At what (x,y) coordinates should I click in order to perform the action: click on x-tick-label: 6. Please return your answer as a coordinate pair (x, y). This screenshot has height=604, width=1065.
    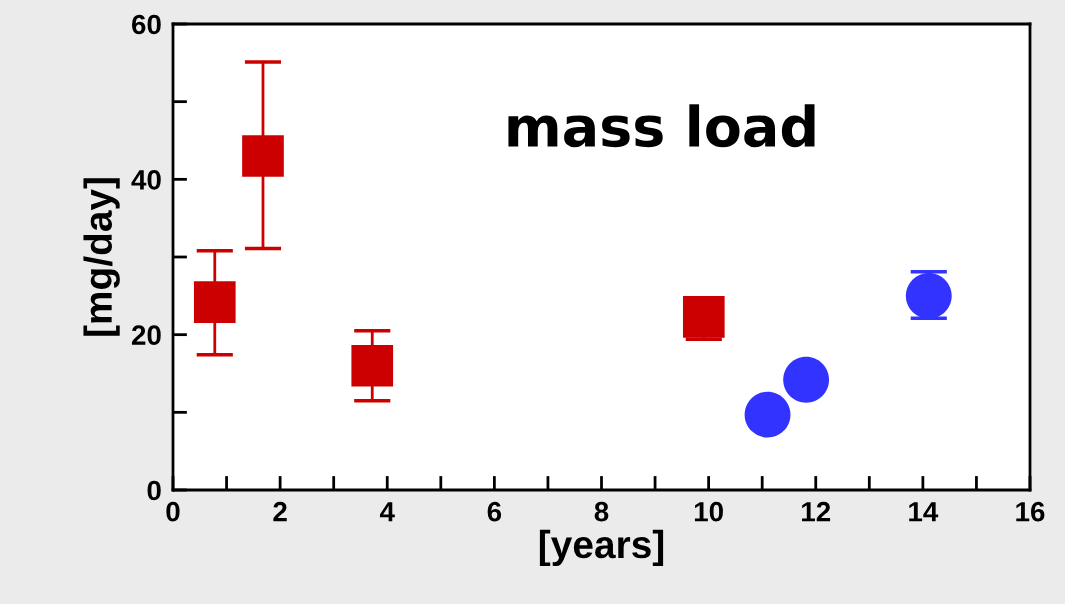
    Looking at the image, I should click on (494, 511).